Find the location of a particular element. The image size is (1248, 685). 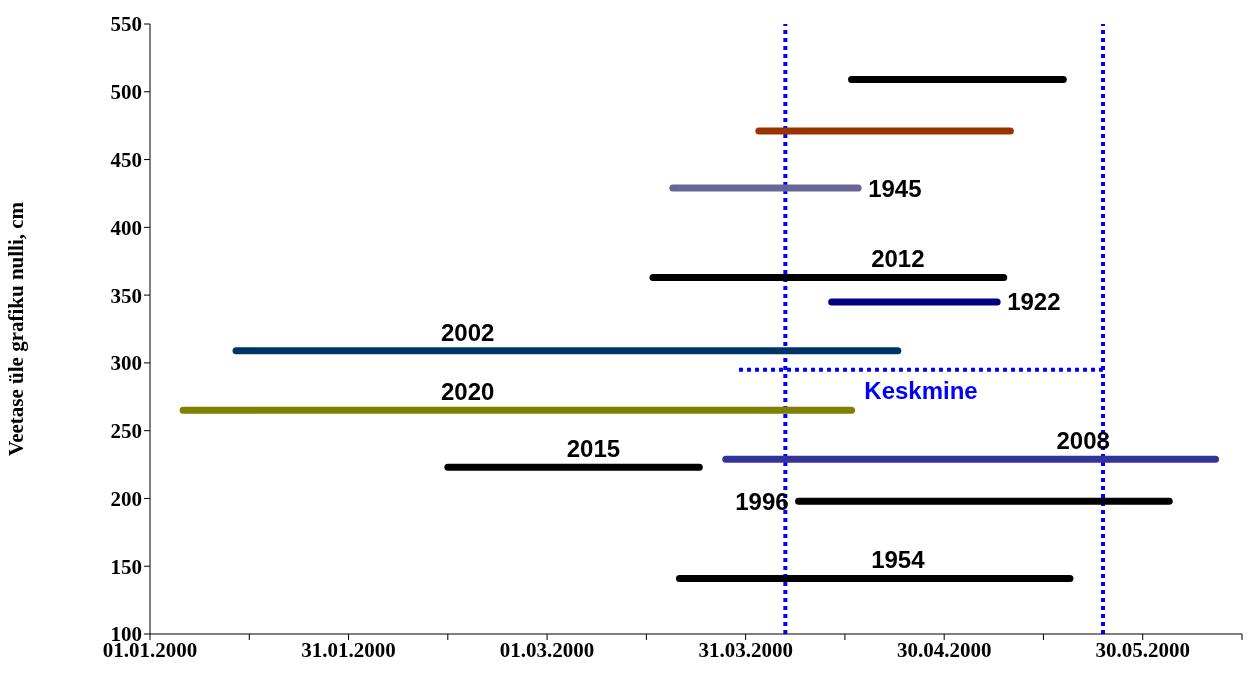

y-tick-label: 250 is located at coordinates (126, 431).